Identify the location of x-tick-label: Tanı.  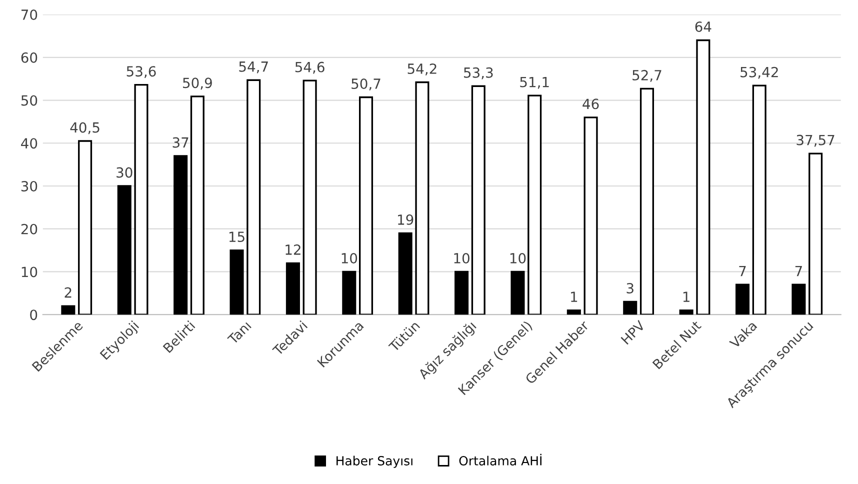
(239, 333).